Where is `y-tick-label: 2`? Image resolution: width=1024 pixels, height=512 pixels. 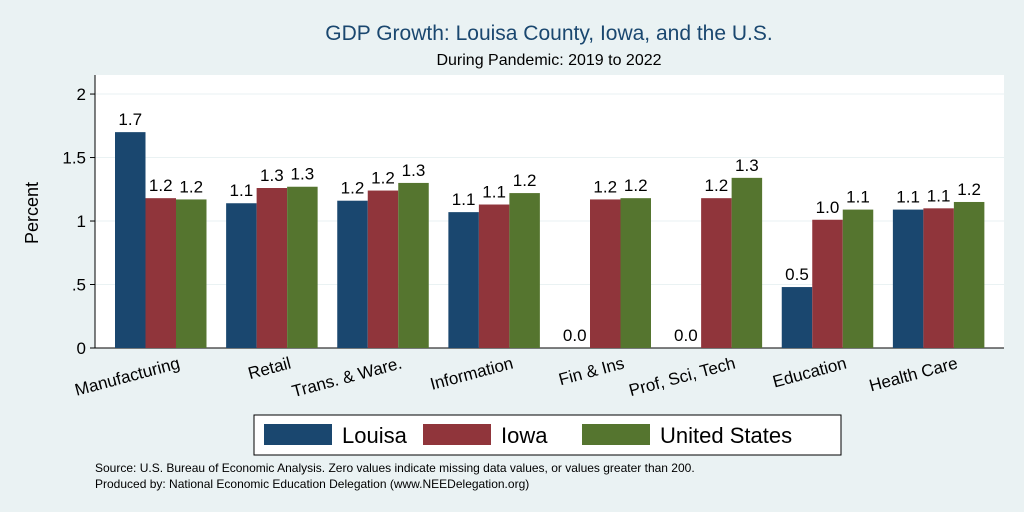
y-tick-label: 2 is located at coordinates (81, 94).